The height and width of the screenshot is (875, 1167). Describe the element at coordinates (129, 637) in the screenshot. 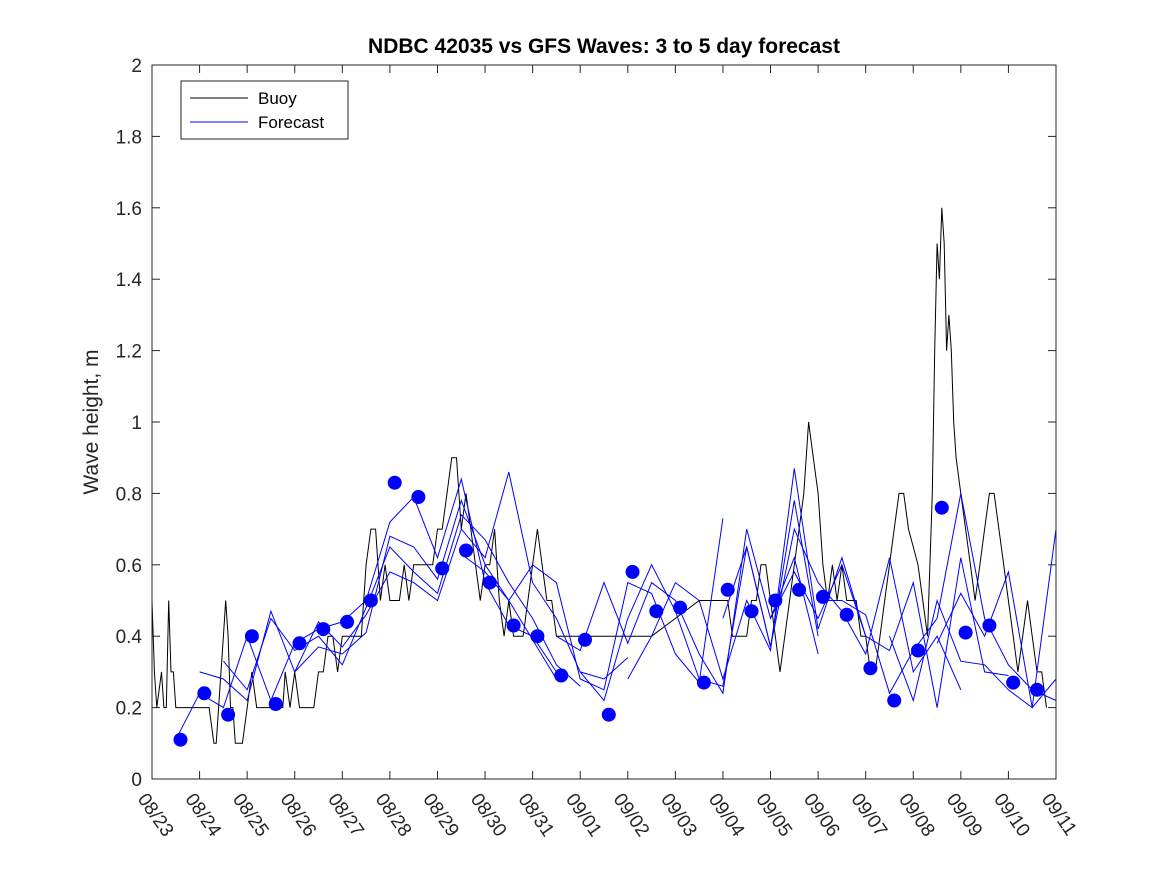

I see `y-tick-label: 0.4` at that location.